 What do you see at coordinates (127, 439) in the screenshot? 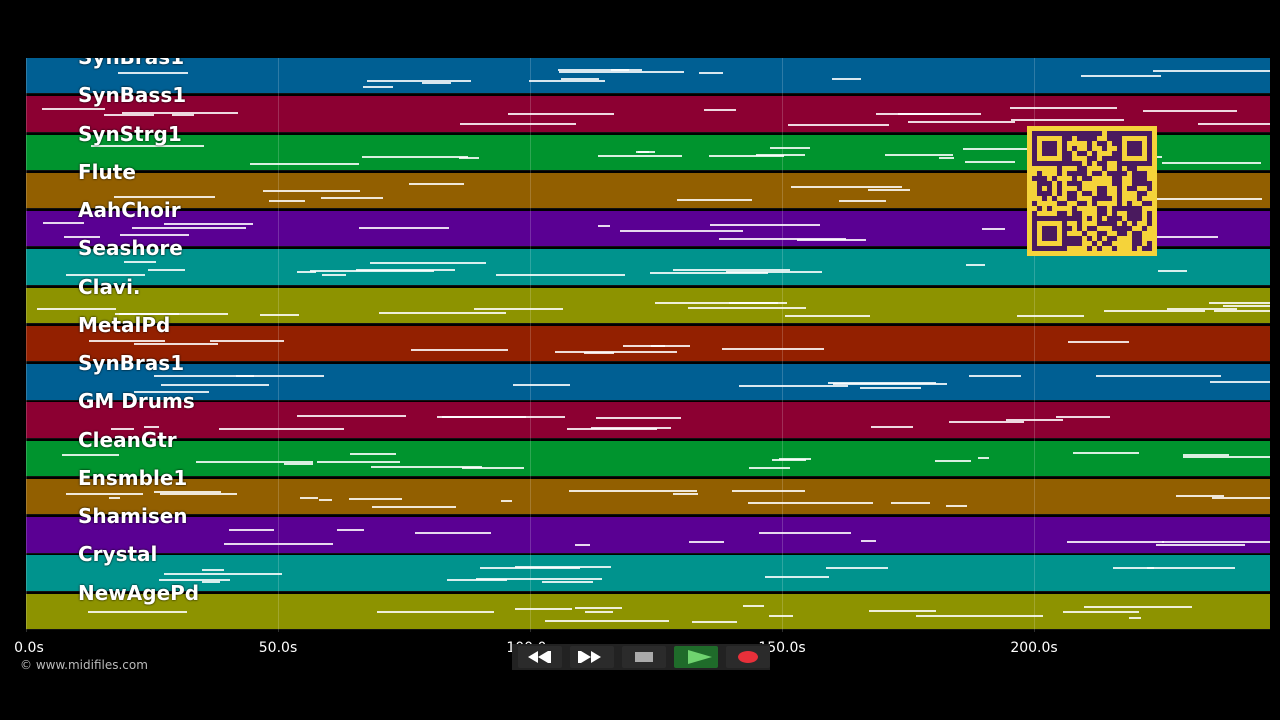
I see `track-label: CleanGtr` at bounding box center [127, 439].